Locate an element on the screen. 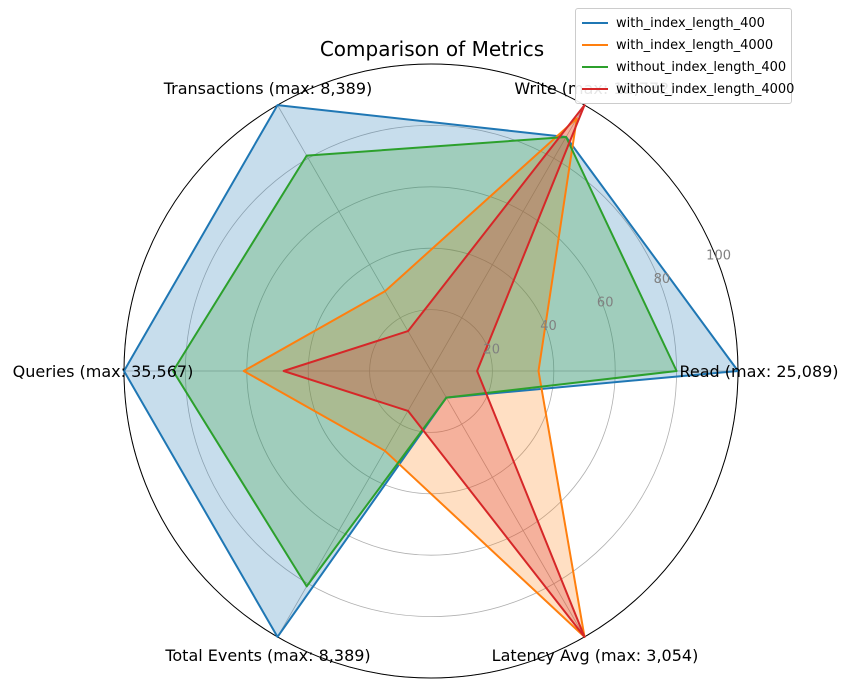  tick-label: 80 is located at coordinates (662, 279).